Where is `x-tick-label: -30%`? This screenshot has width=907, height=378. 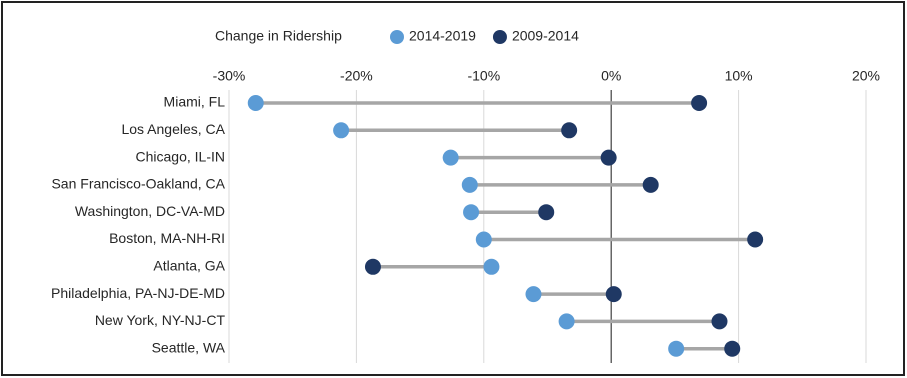
x-tick-label: -30% is located at coordinates (229, 76).